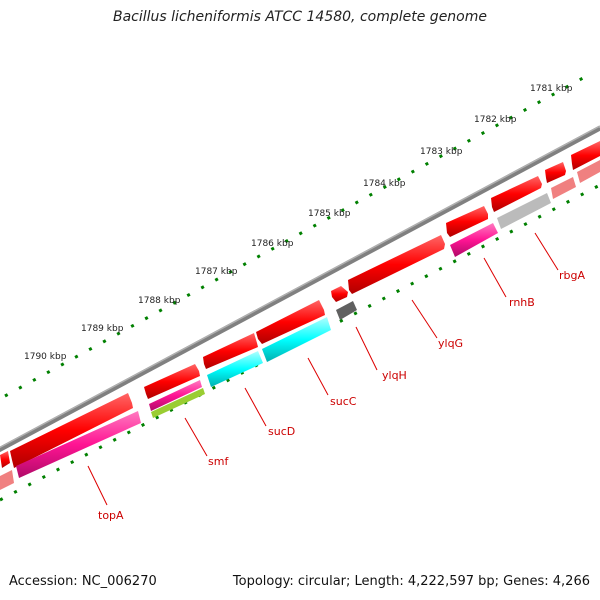 The height and width of the screenshot is (600, 600). What do you see at coordinates (178, 403) in the screenshot?
I see `gene-category-lime` at bounding box center [178, 403].